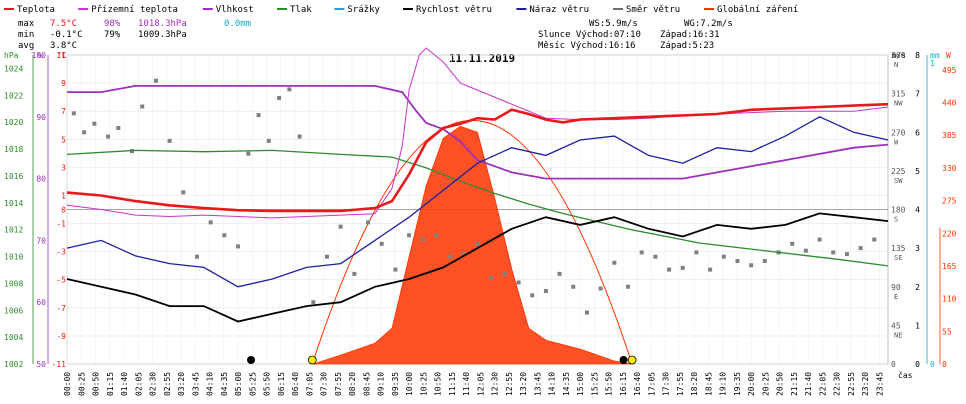 The image size is (966, 404). I want to click on rad-tick-label: 55, so click(947, 331).